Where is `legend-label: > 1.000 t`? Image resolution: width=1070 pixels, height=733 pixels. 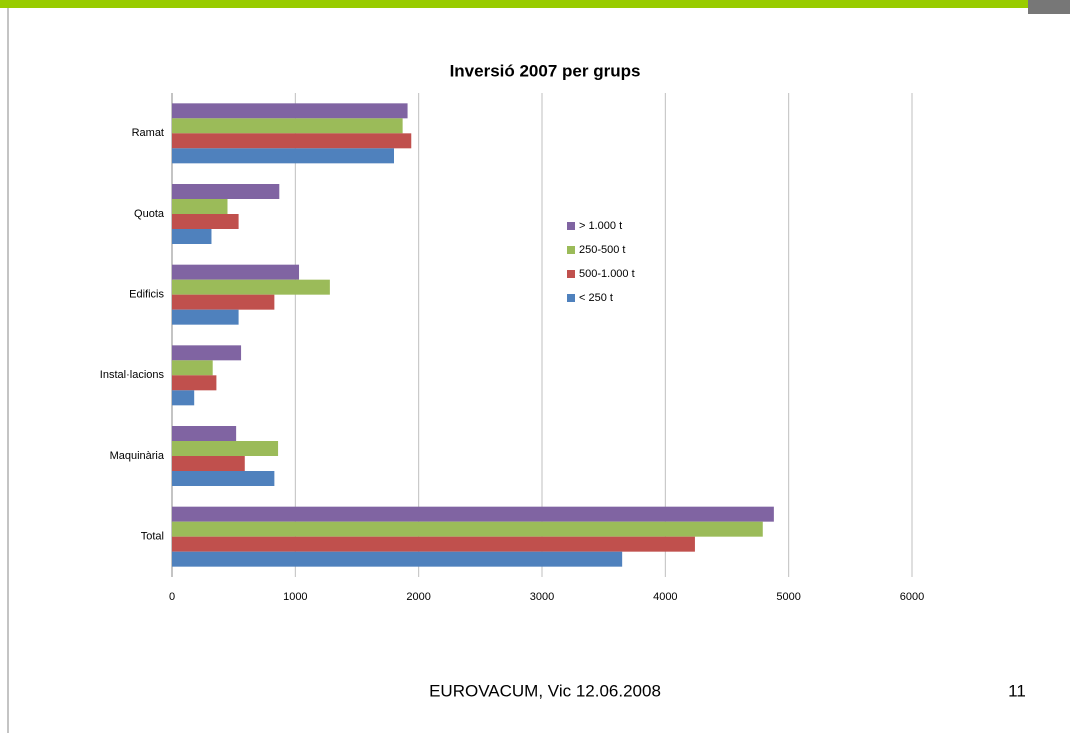 legend-label: > 1.000 t is located at coordinates (600, 226).